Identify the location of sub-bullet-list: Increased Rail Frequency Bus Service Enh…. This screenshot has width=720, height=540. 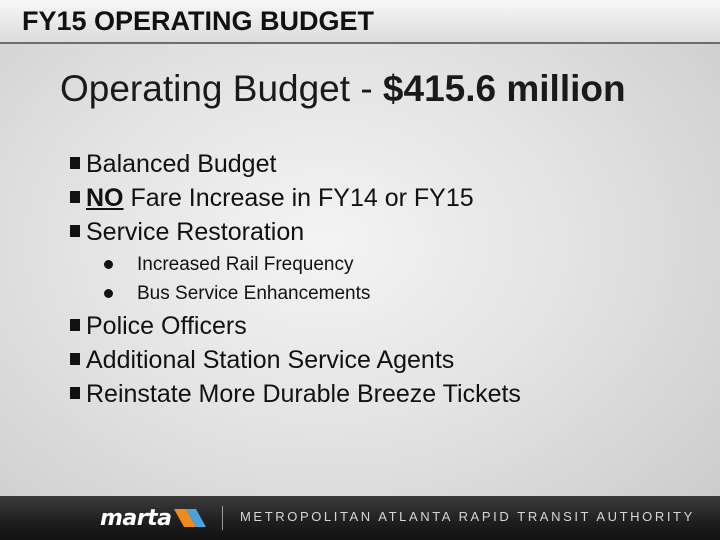
(295, 279).